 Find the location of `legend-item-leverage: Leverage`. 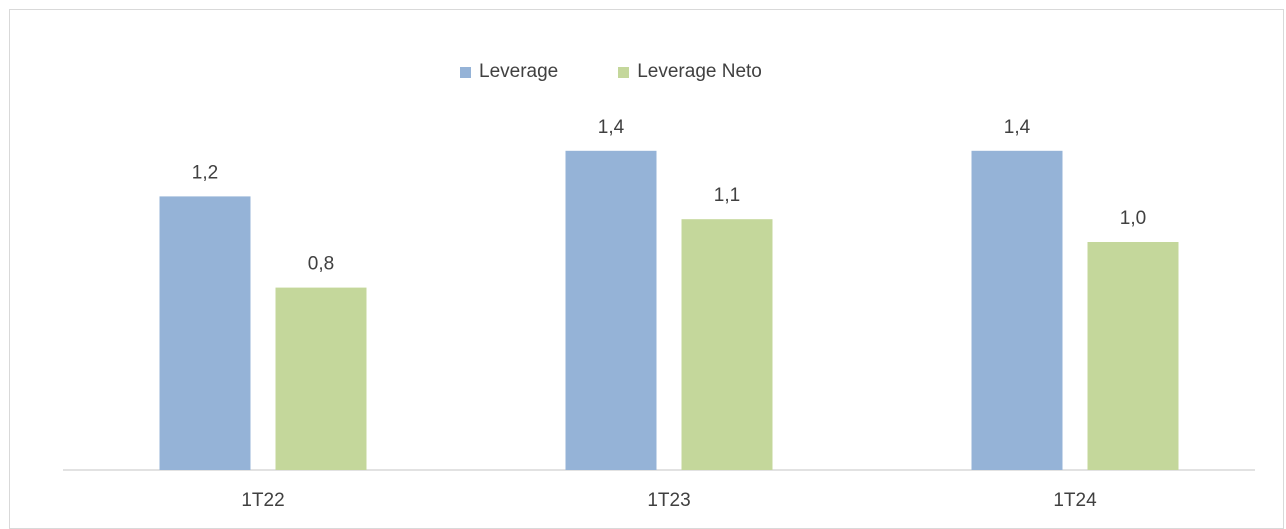

legend-item-leverage: Leverage is located at coordinates (509, 72).